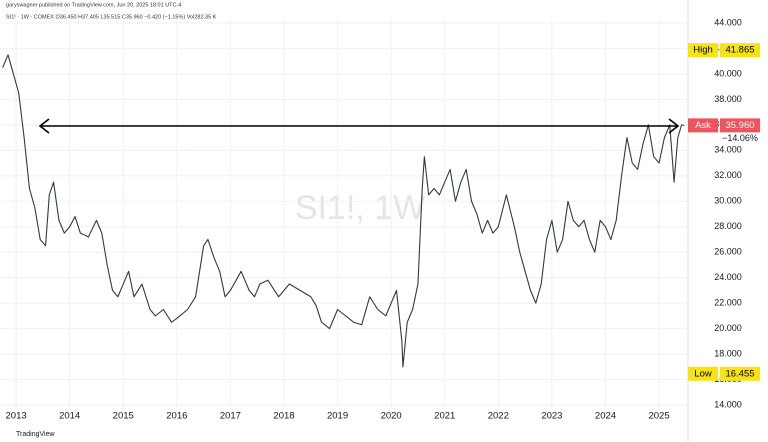  Describe the element at coordinates (728, 22) in the screenshot. I see `y-tick-label: 44.000` at that location.